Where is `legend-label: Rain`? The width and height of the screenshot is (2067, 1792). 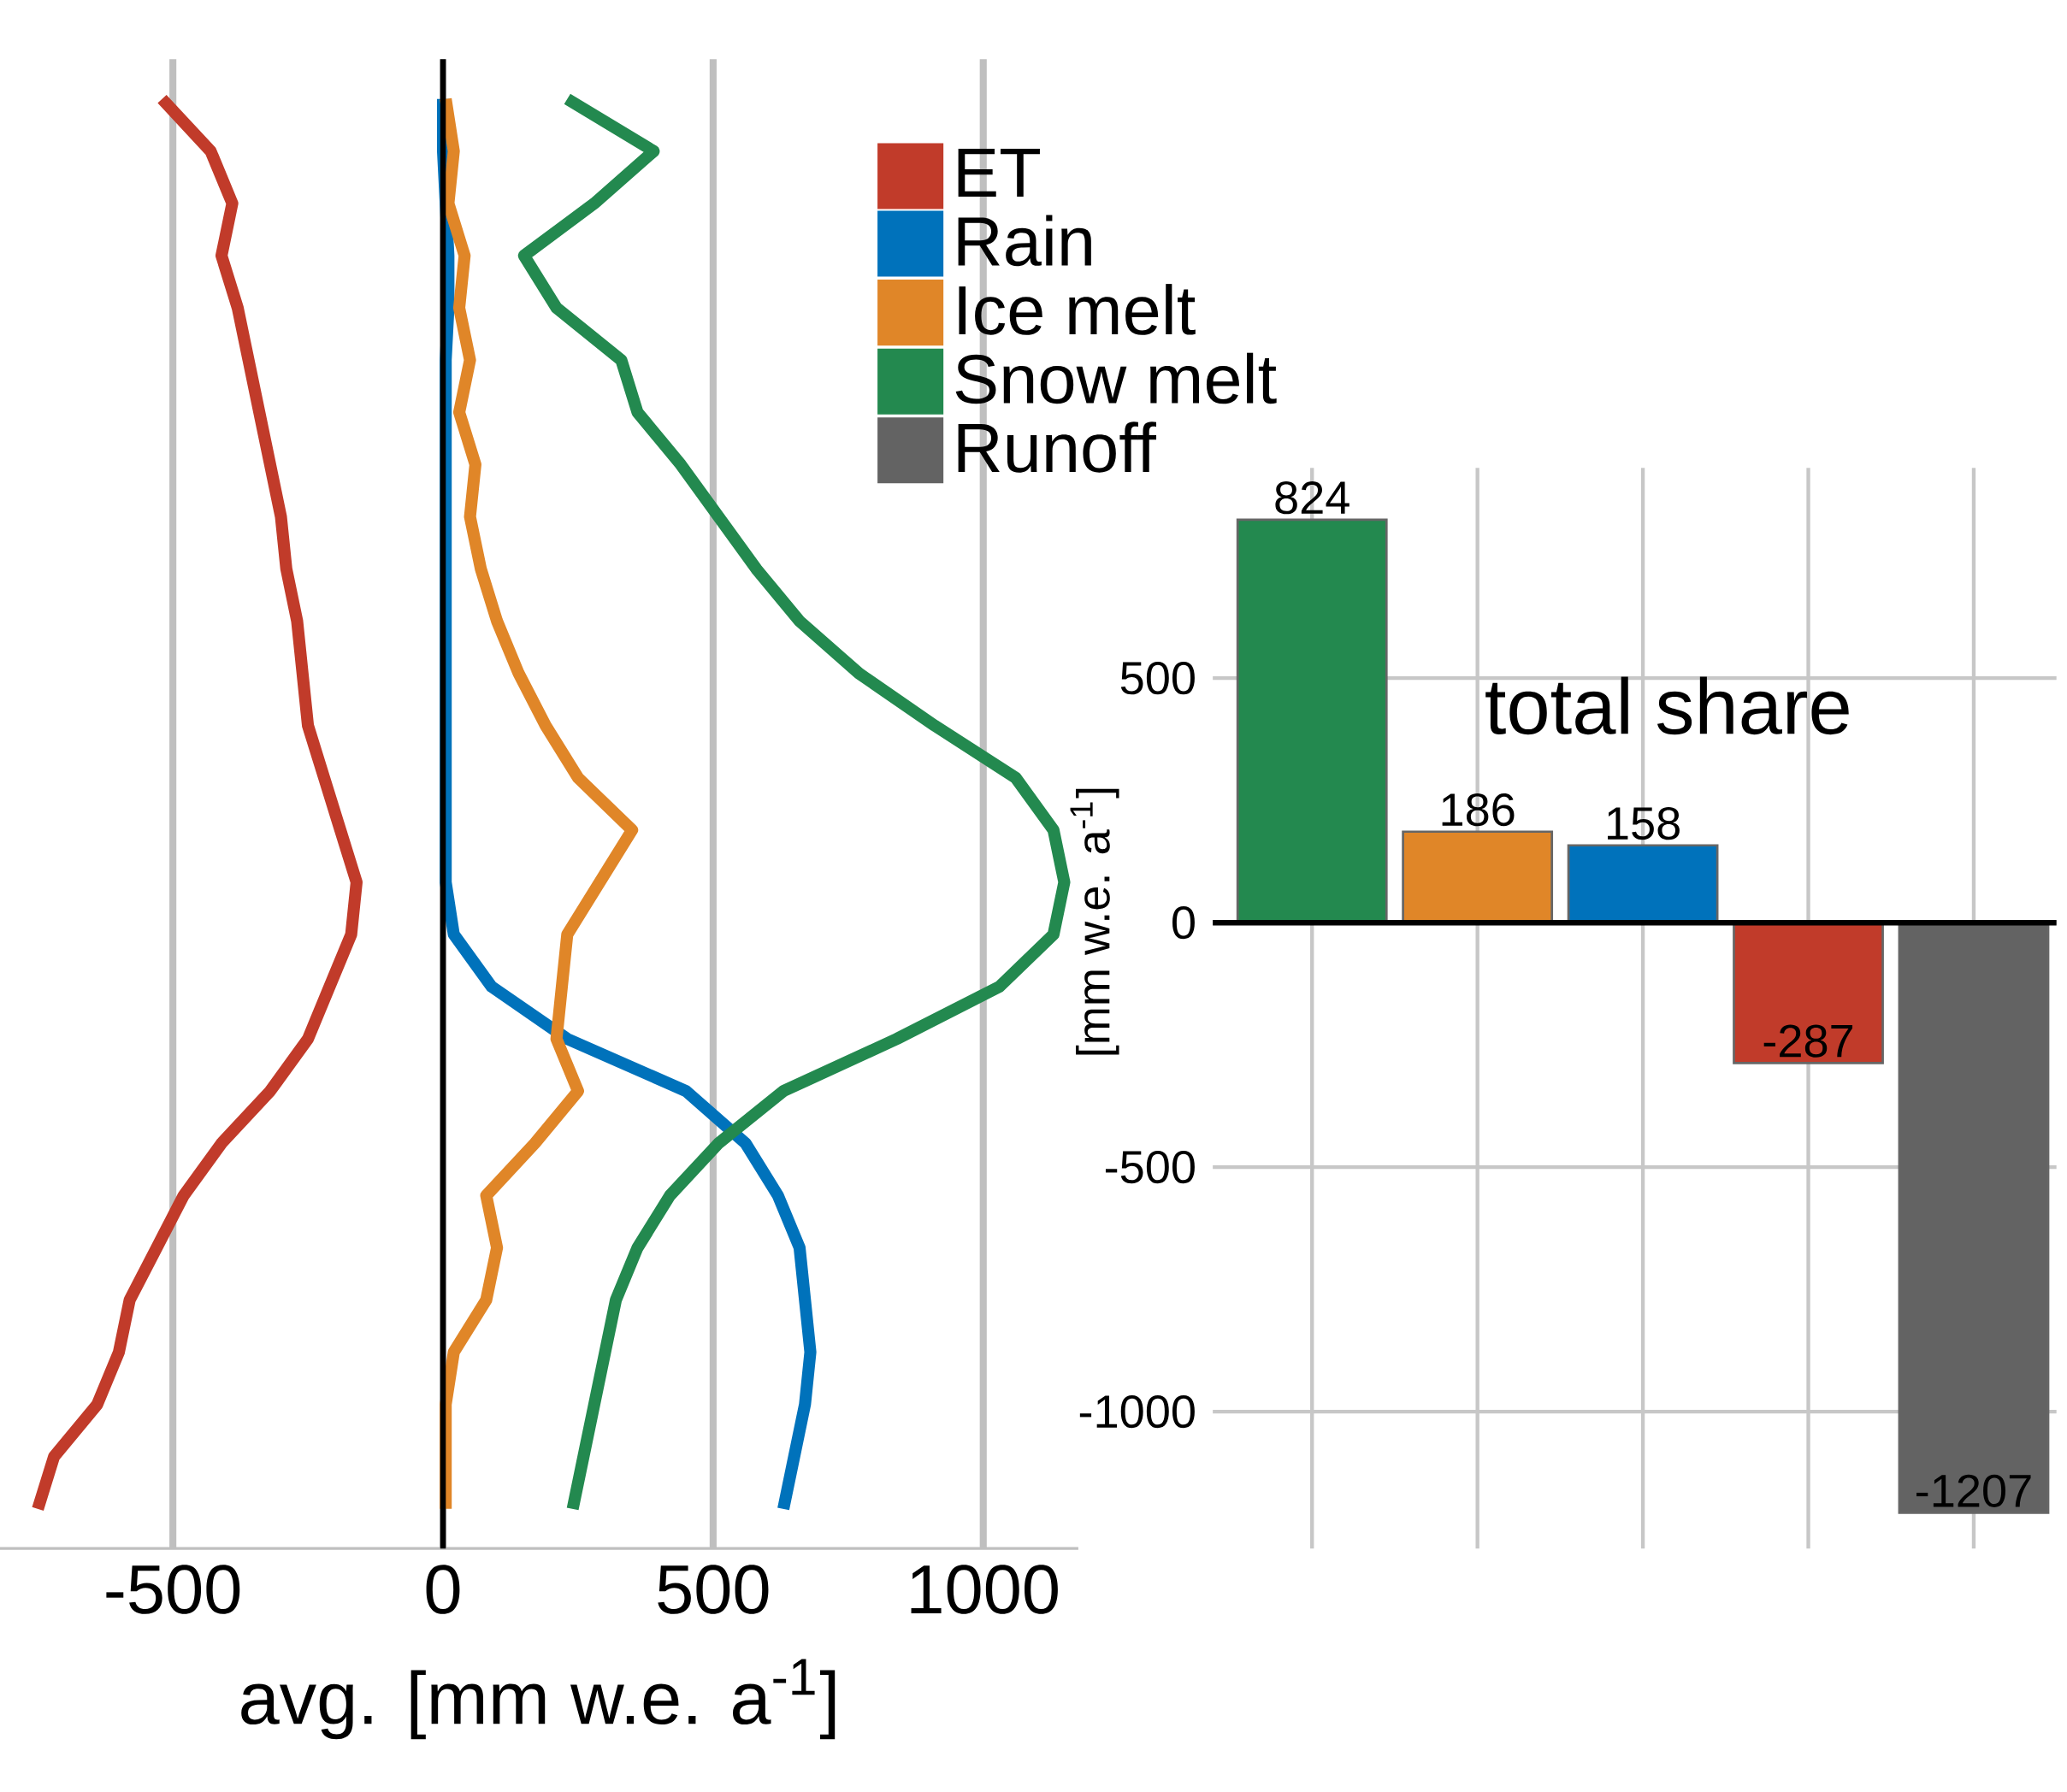 legend-label: Rain is located at coordinates (1024, 241).